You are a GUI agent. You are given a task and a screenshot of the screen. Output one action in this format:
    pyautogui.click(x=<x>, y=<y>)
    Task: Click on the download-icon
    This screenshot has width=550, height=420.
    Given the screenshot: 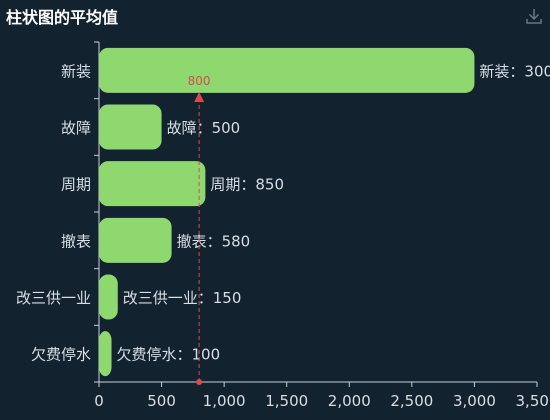 What is the action you would take?
    pyautogui.click(x=534, y=16)
    